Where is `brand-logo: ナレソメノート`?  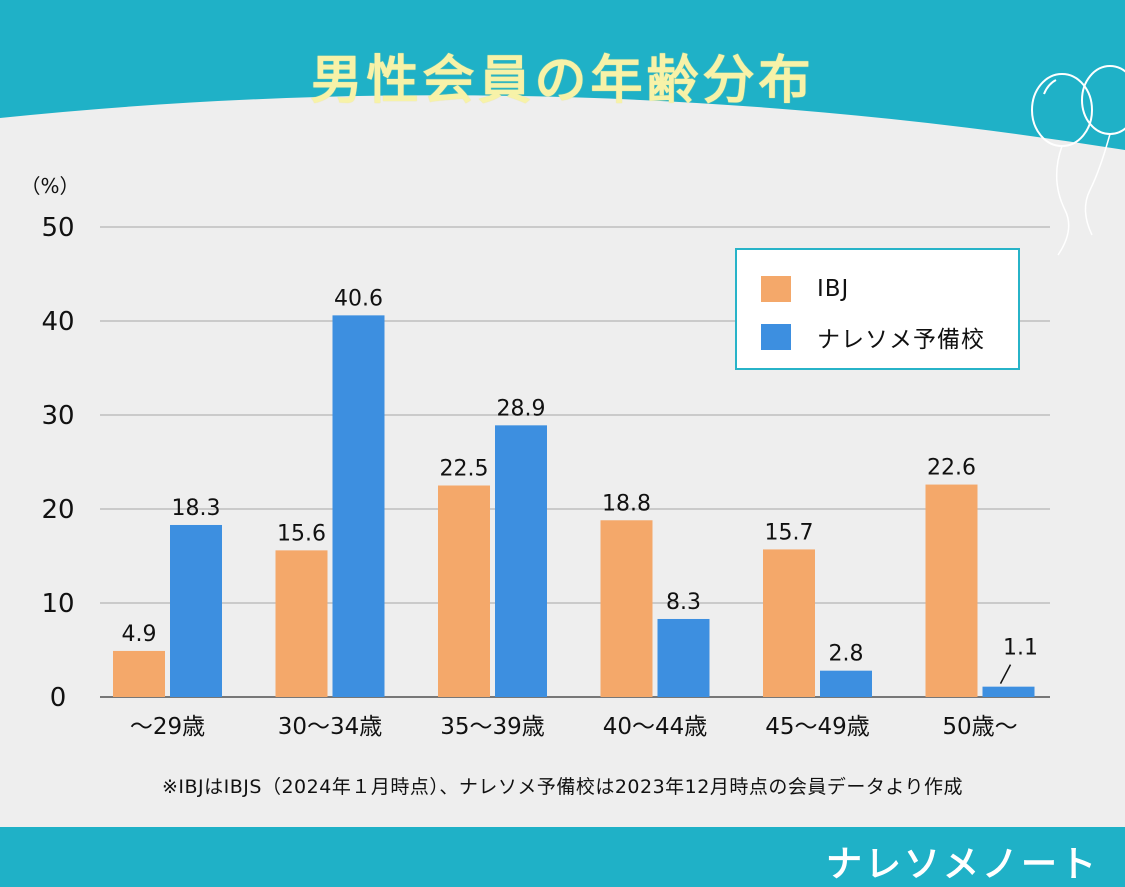
brand-logo: ナレソメノート is located at coordinates (962, 864).